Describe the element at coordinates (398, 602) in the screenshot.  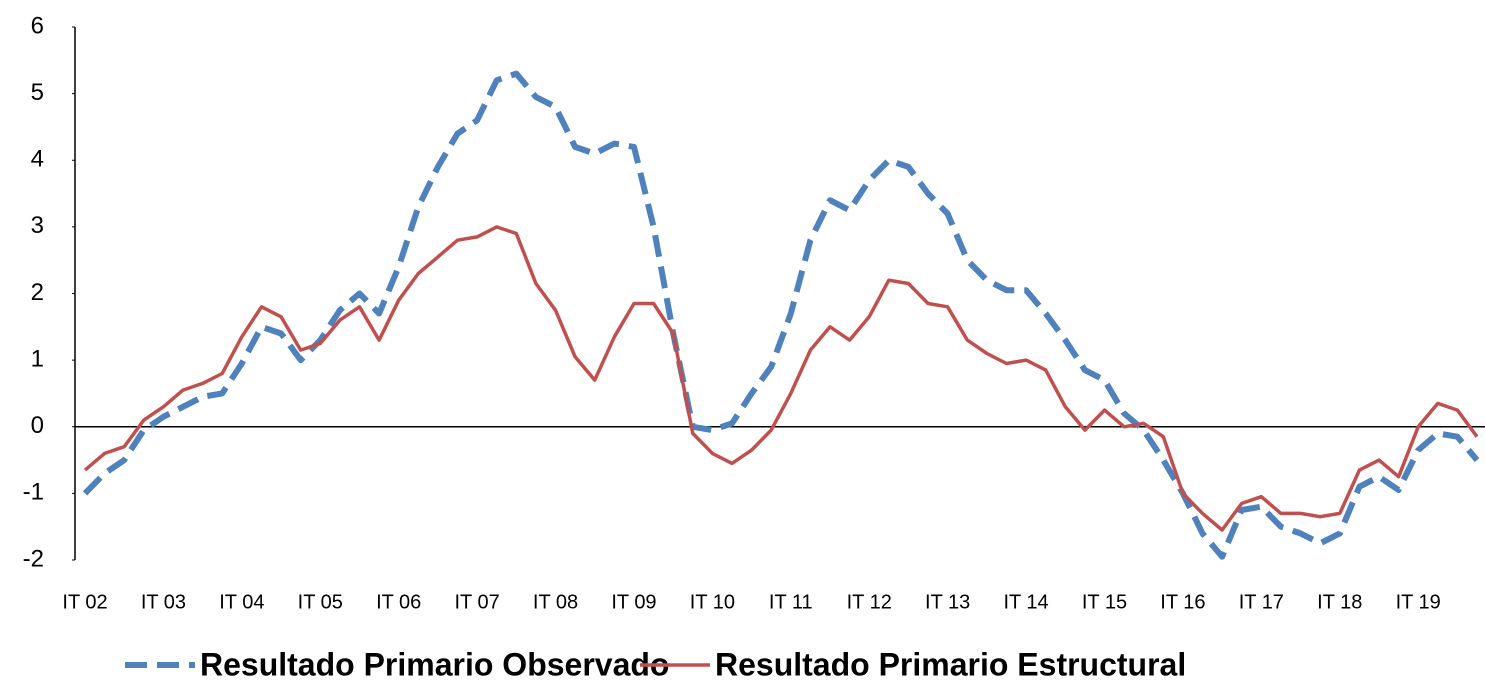
I see `x-tick-label: IT 06` at that location.